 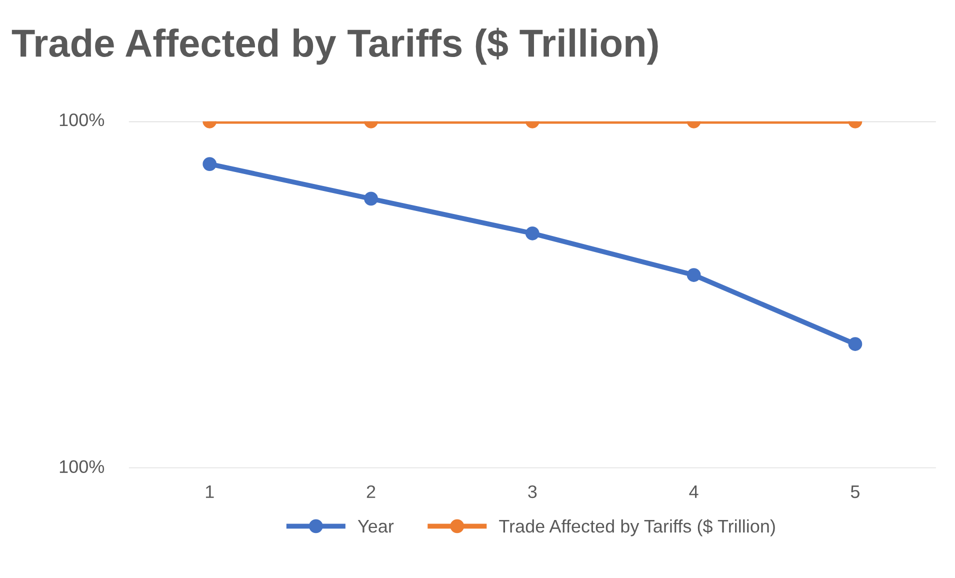 What do you see at coordinates (855, 492) in the screenshot?
I see `x-tick-label: 5` at bounding box center [855, 492].